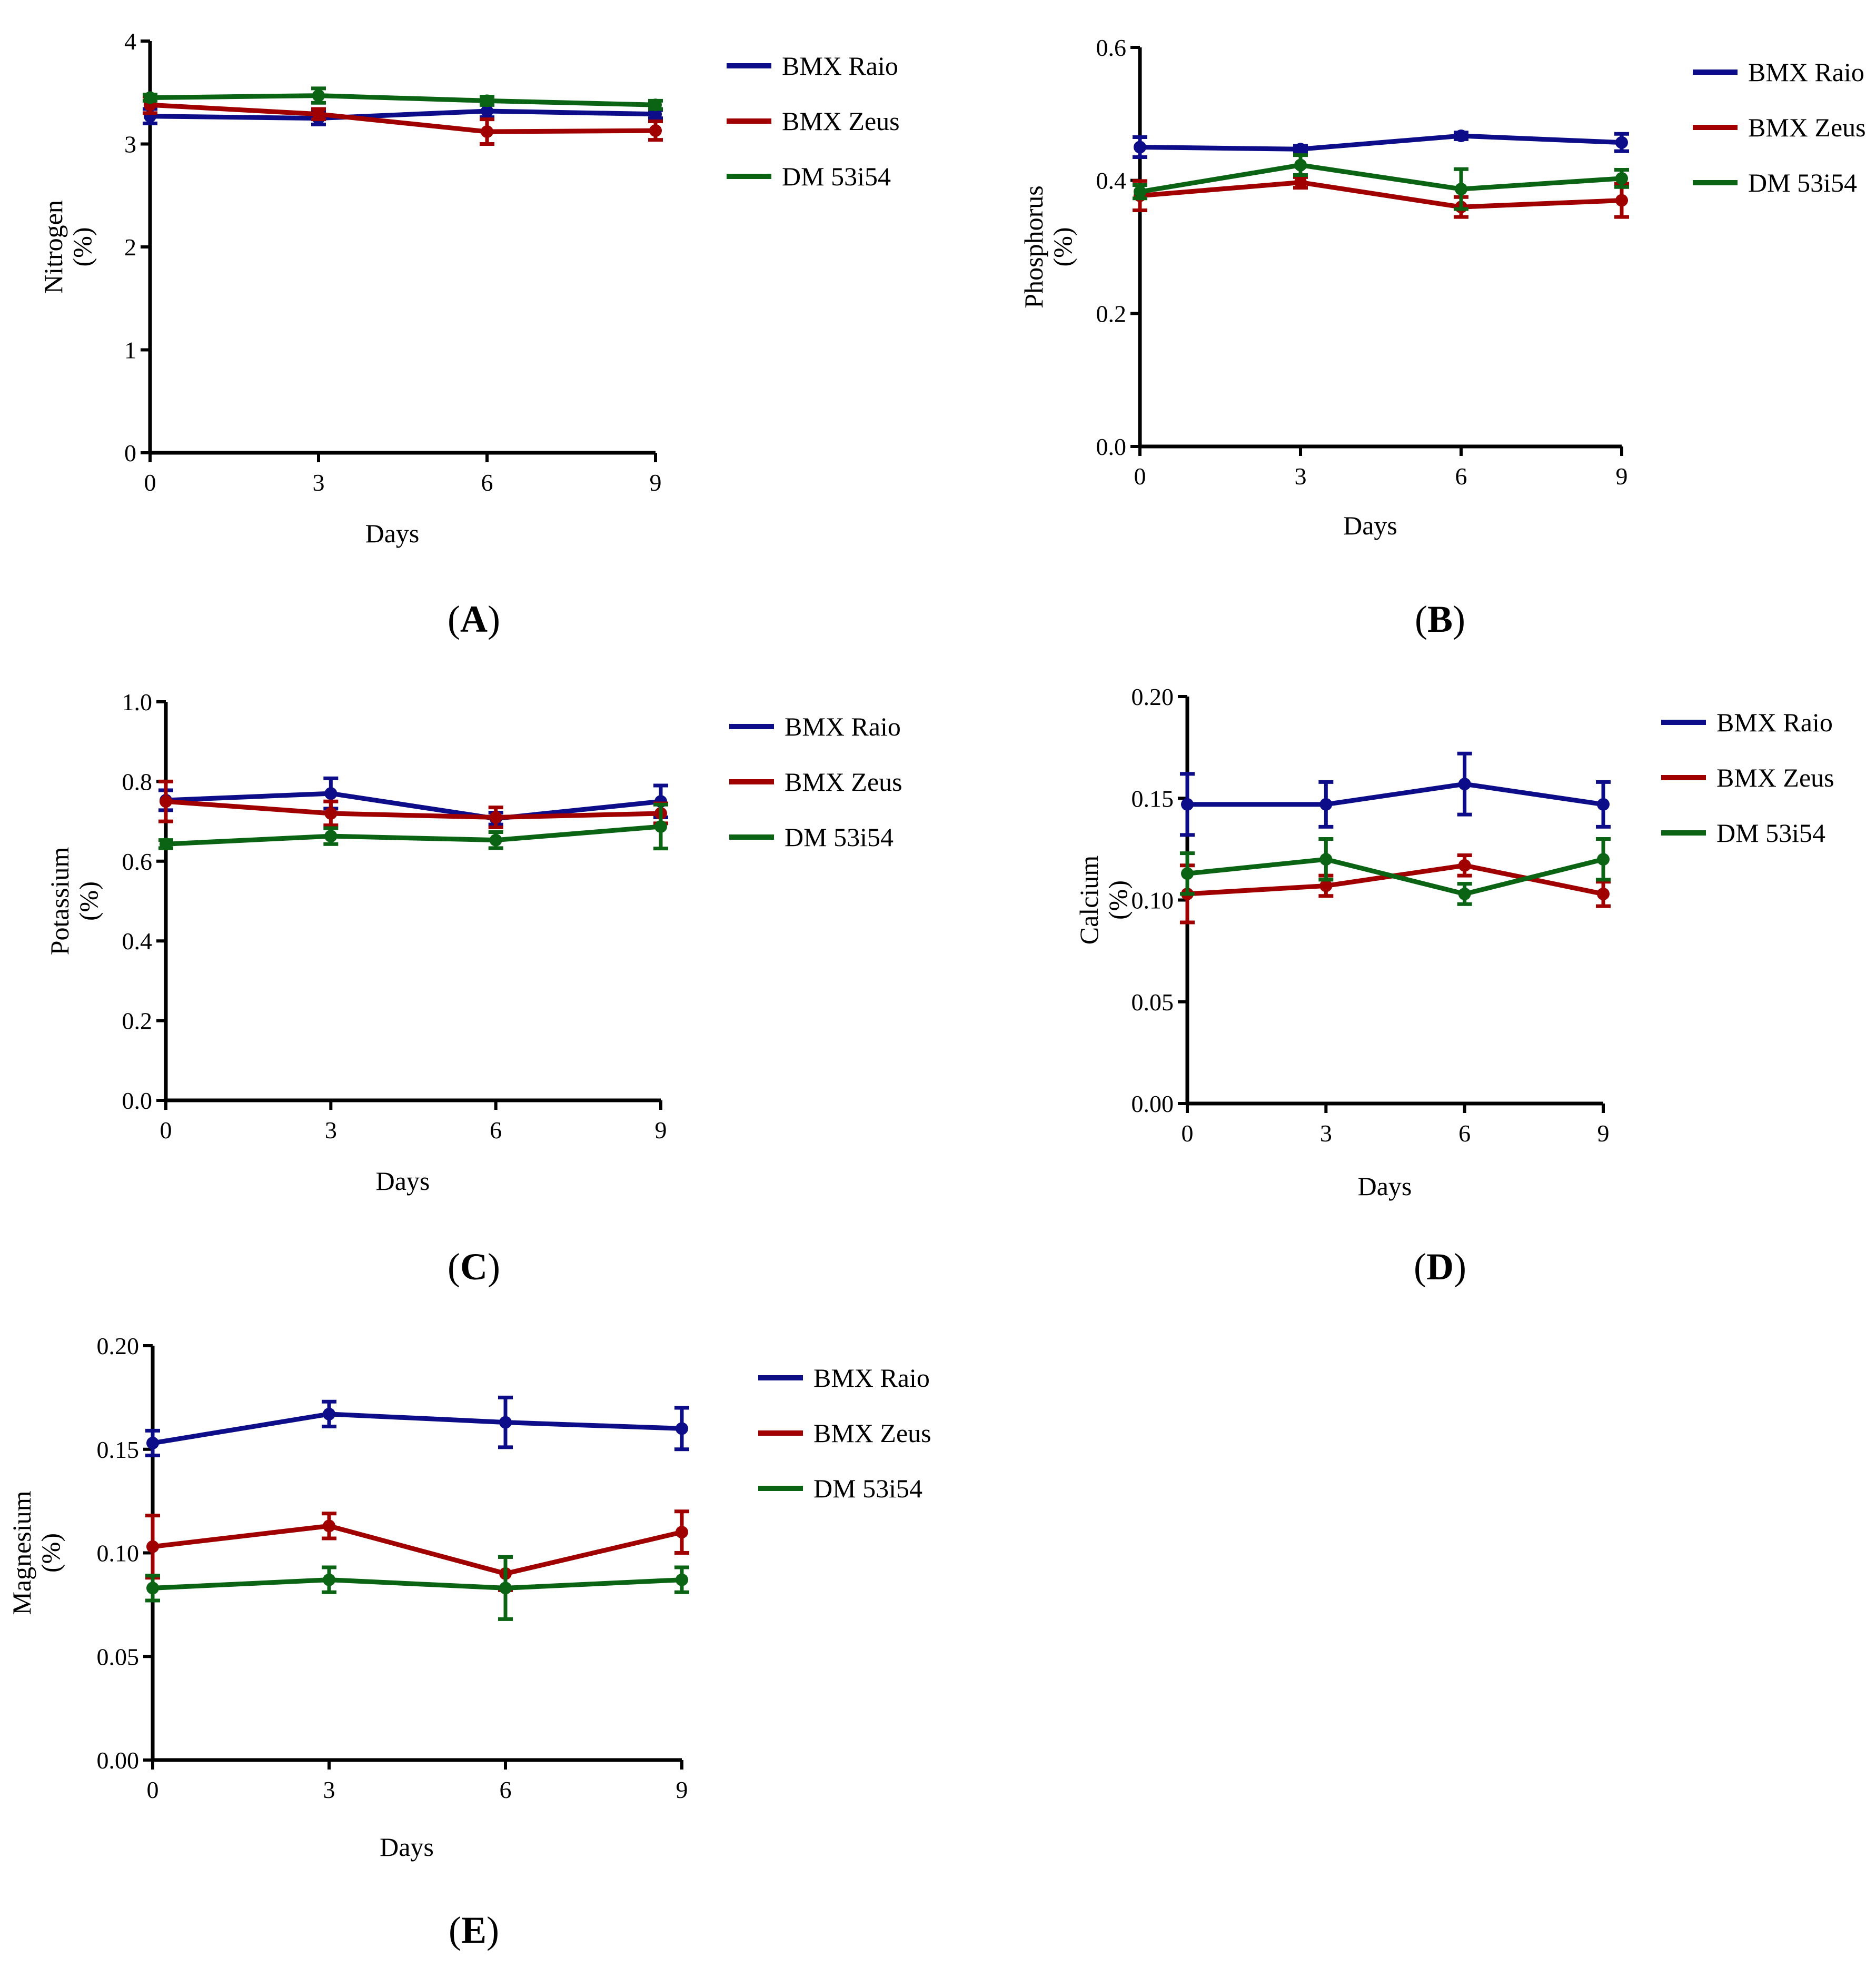 The height and width of the screenshot is (1968, 1876). What do you see at coordinates (1381, 144) in the screenshot?
I see `series-bmx-raio` at bounding box center [1381, 144].